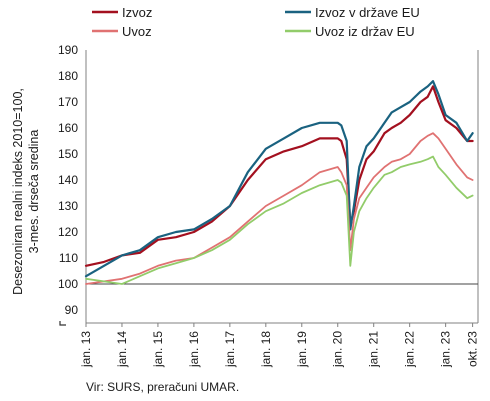  What do you see at coordinates (367, 12) in the screenshot?
I see `legend-label: Izvoz v države EU` at bounding box center [367, 12].